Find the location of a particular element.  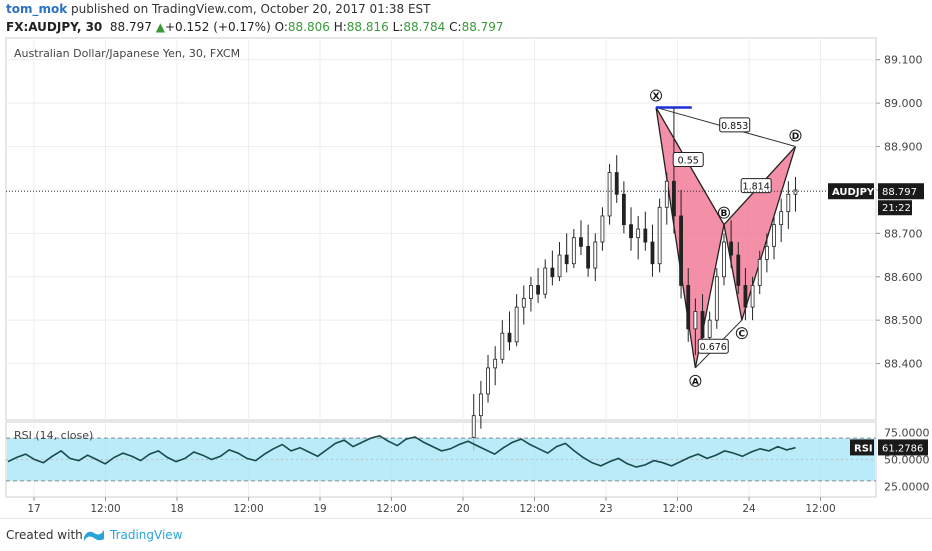

rsi-value-tag is located at coordinates (903, 447).